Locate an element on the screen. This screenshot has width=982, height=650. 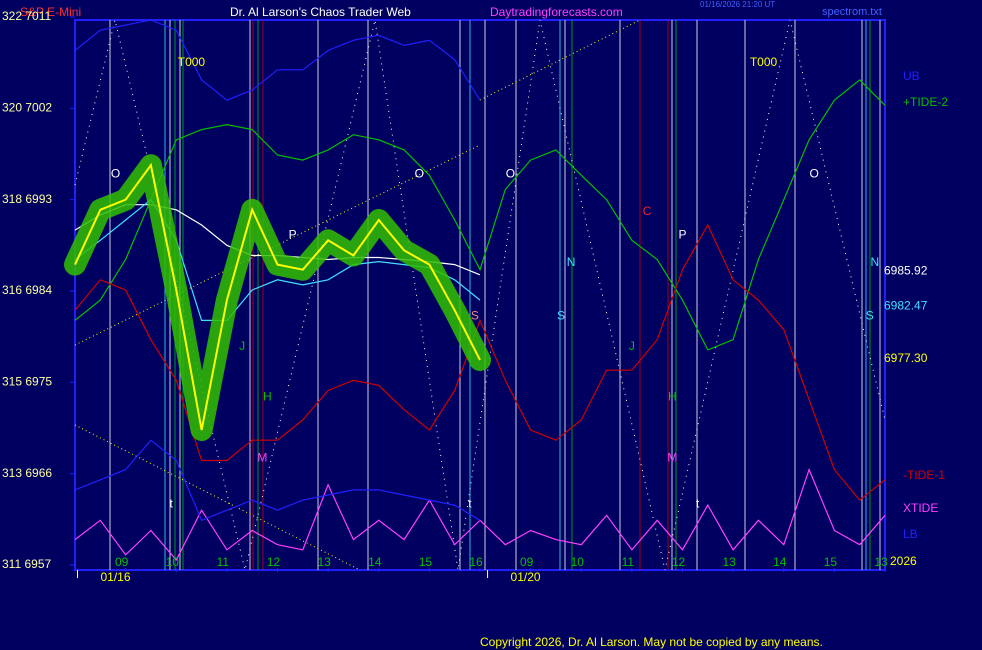
price-label: 6985.92 is located at coordinates (906, 271).